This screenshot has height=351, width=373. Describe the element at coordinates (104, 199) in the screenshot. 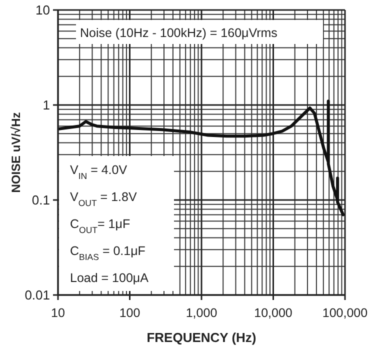

I see `annotation: V$_{OUT}$ = 1.8V` at that location.